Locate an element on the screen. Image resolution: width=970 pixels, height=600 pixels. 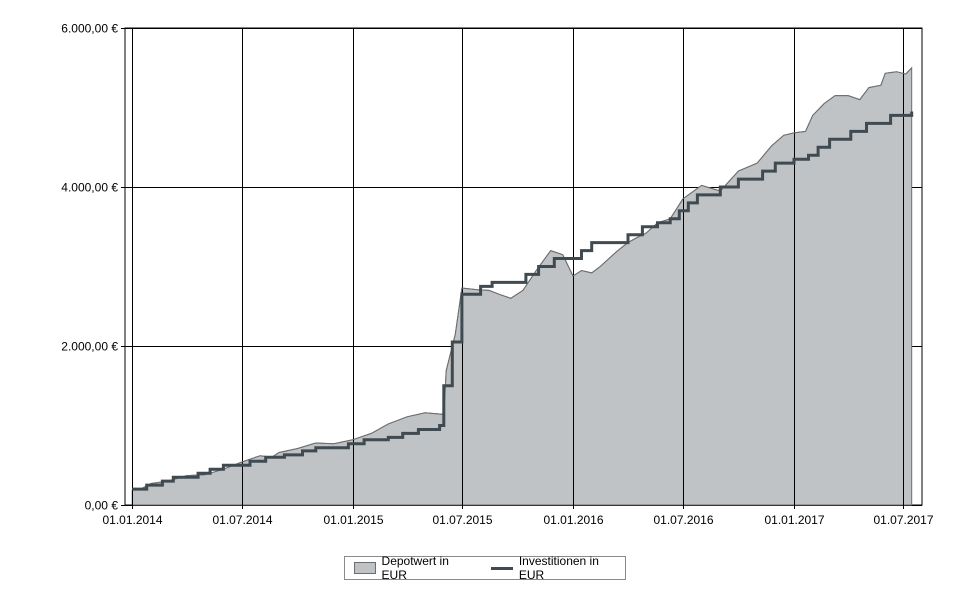
x-tick-label: 01.07.2015 is located at coordinates (462, 520).